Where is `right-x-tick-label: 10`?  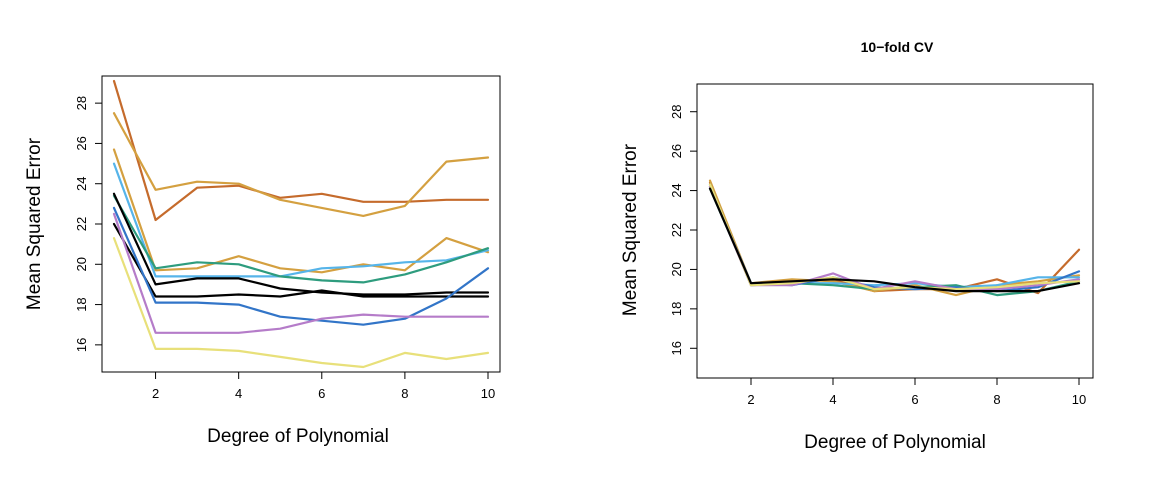
right-x-tick-label: 10 is located at coordinates (1079, 399).